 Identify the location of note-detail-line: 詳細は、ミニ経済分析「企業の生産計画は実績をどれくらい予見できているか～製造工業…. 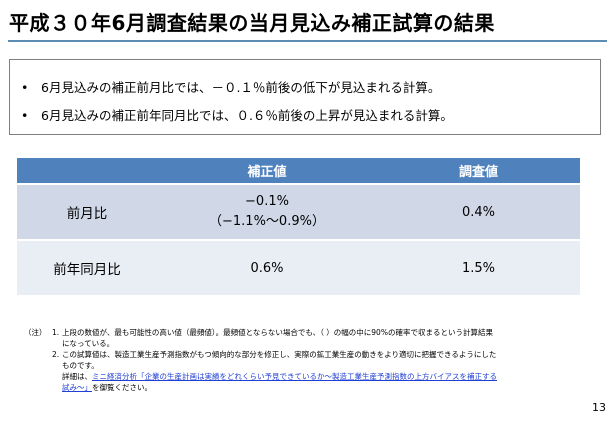
(304, 376).